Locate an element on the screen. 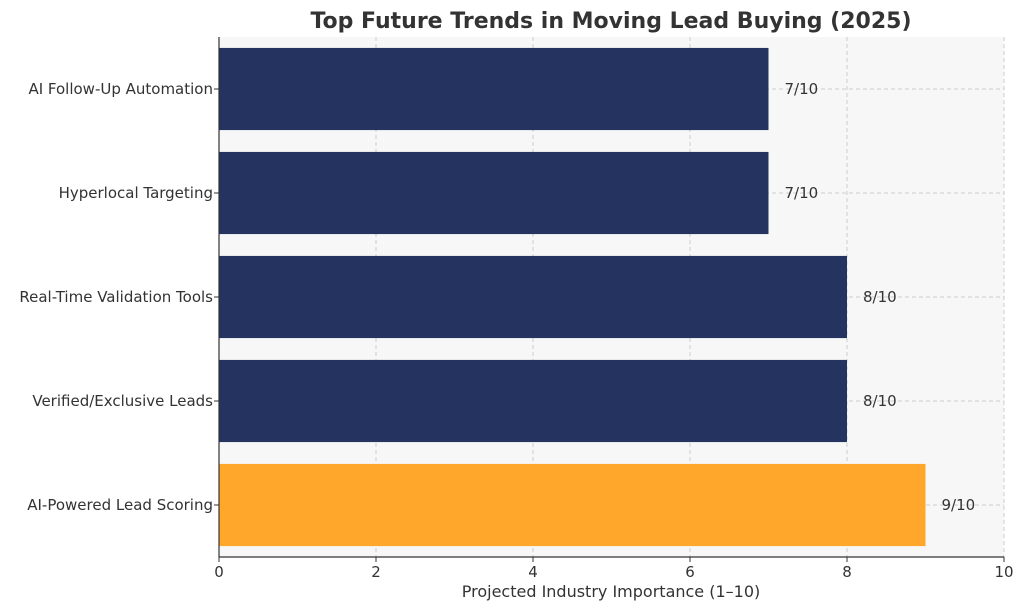  y-tick-label: AI Follow-Up Automation is located at coordinates (120, 89).